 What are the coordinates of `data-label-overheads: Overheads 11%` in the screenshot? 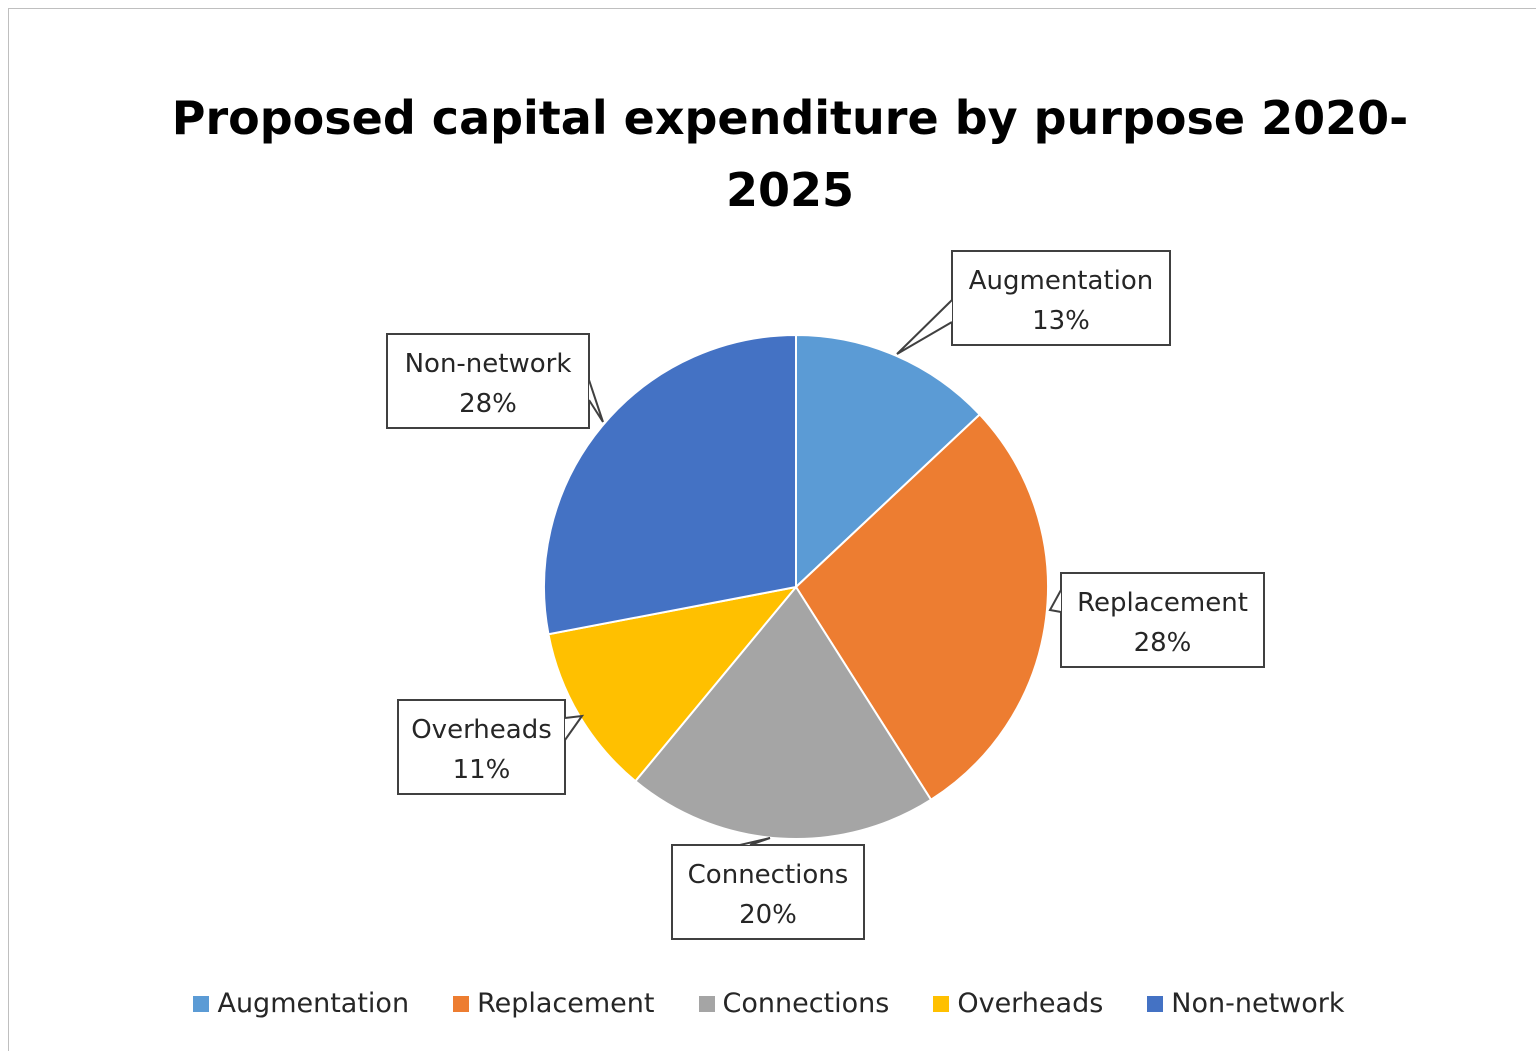 It's located at (491, 747).